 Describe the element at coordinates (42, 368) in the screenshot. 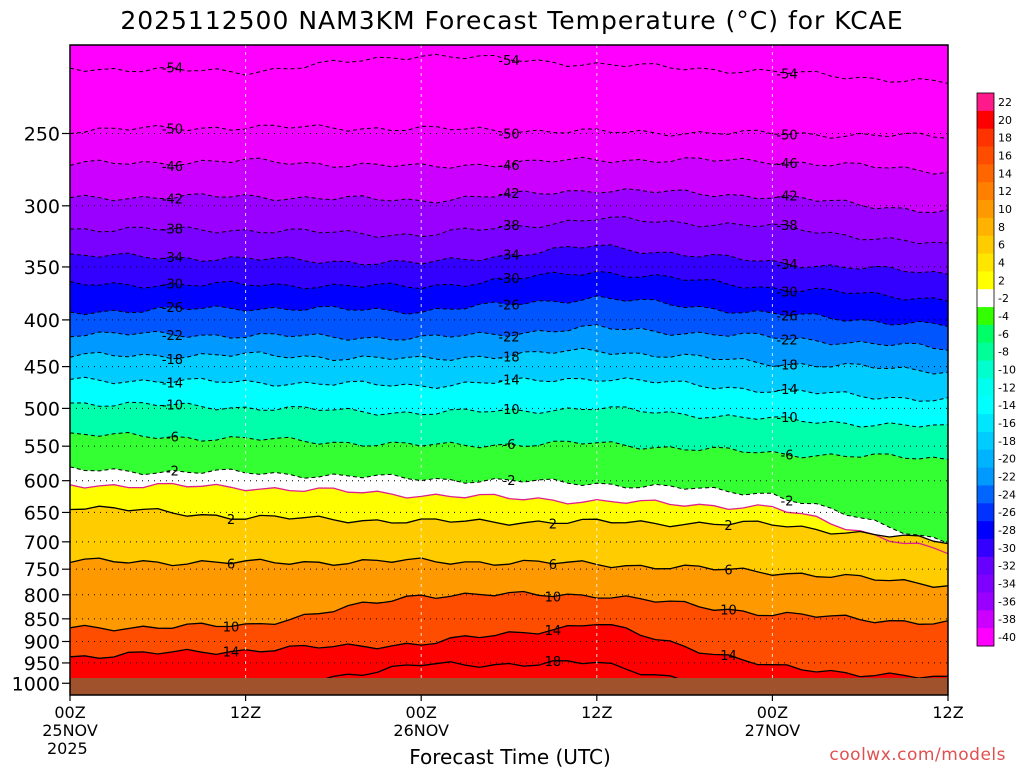

I see `pressure-tick-label: 450` at that location.